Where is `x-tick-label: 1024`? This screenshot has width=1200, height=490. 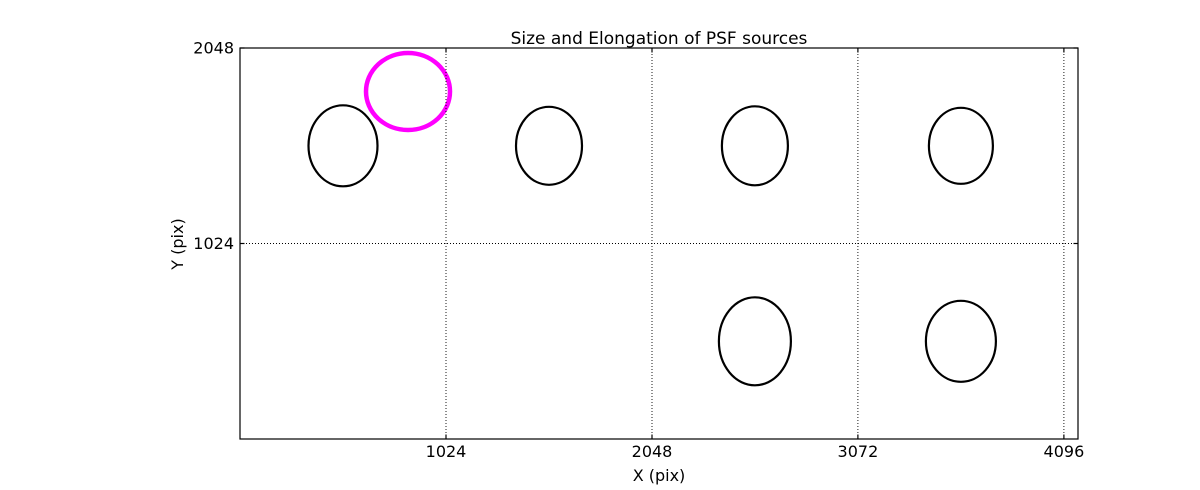
x-tick-label: 1024 is located at coordinates (446, 451).